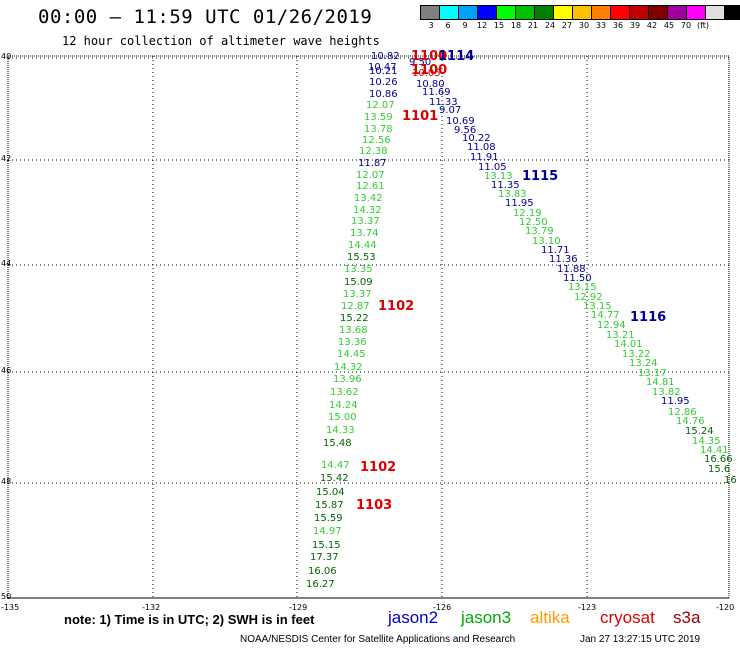  Describe the element at coordinates (584, 25) in the screenshot. I see `scale-label: 30` at that location.